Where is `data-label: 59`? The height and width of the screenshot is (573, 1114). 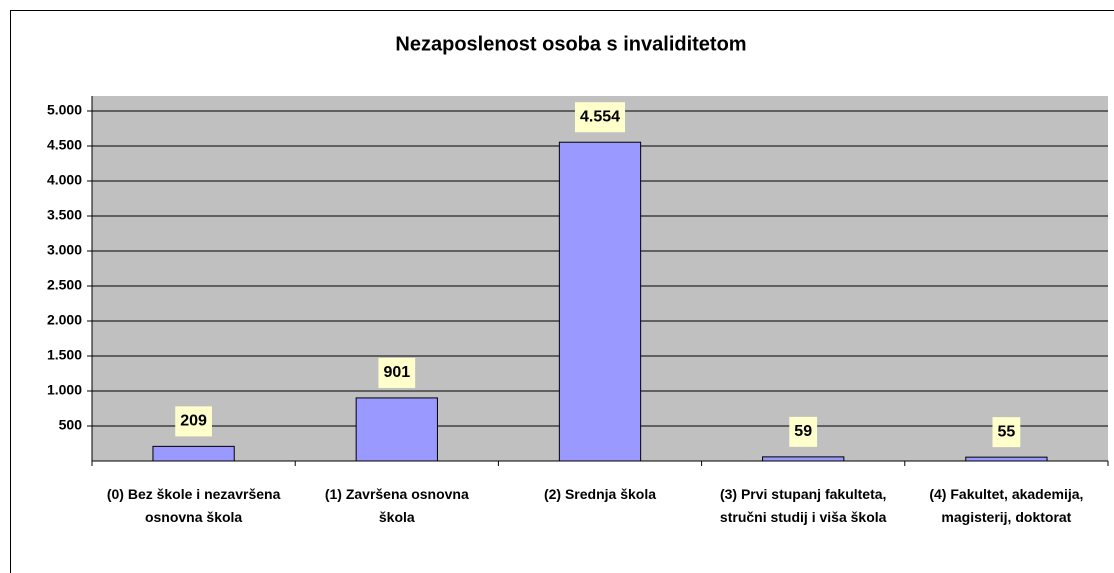
data-label: 59 is located at coordinates (803, 431).